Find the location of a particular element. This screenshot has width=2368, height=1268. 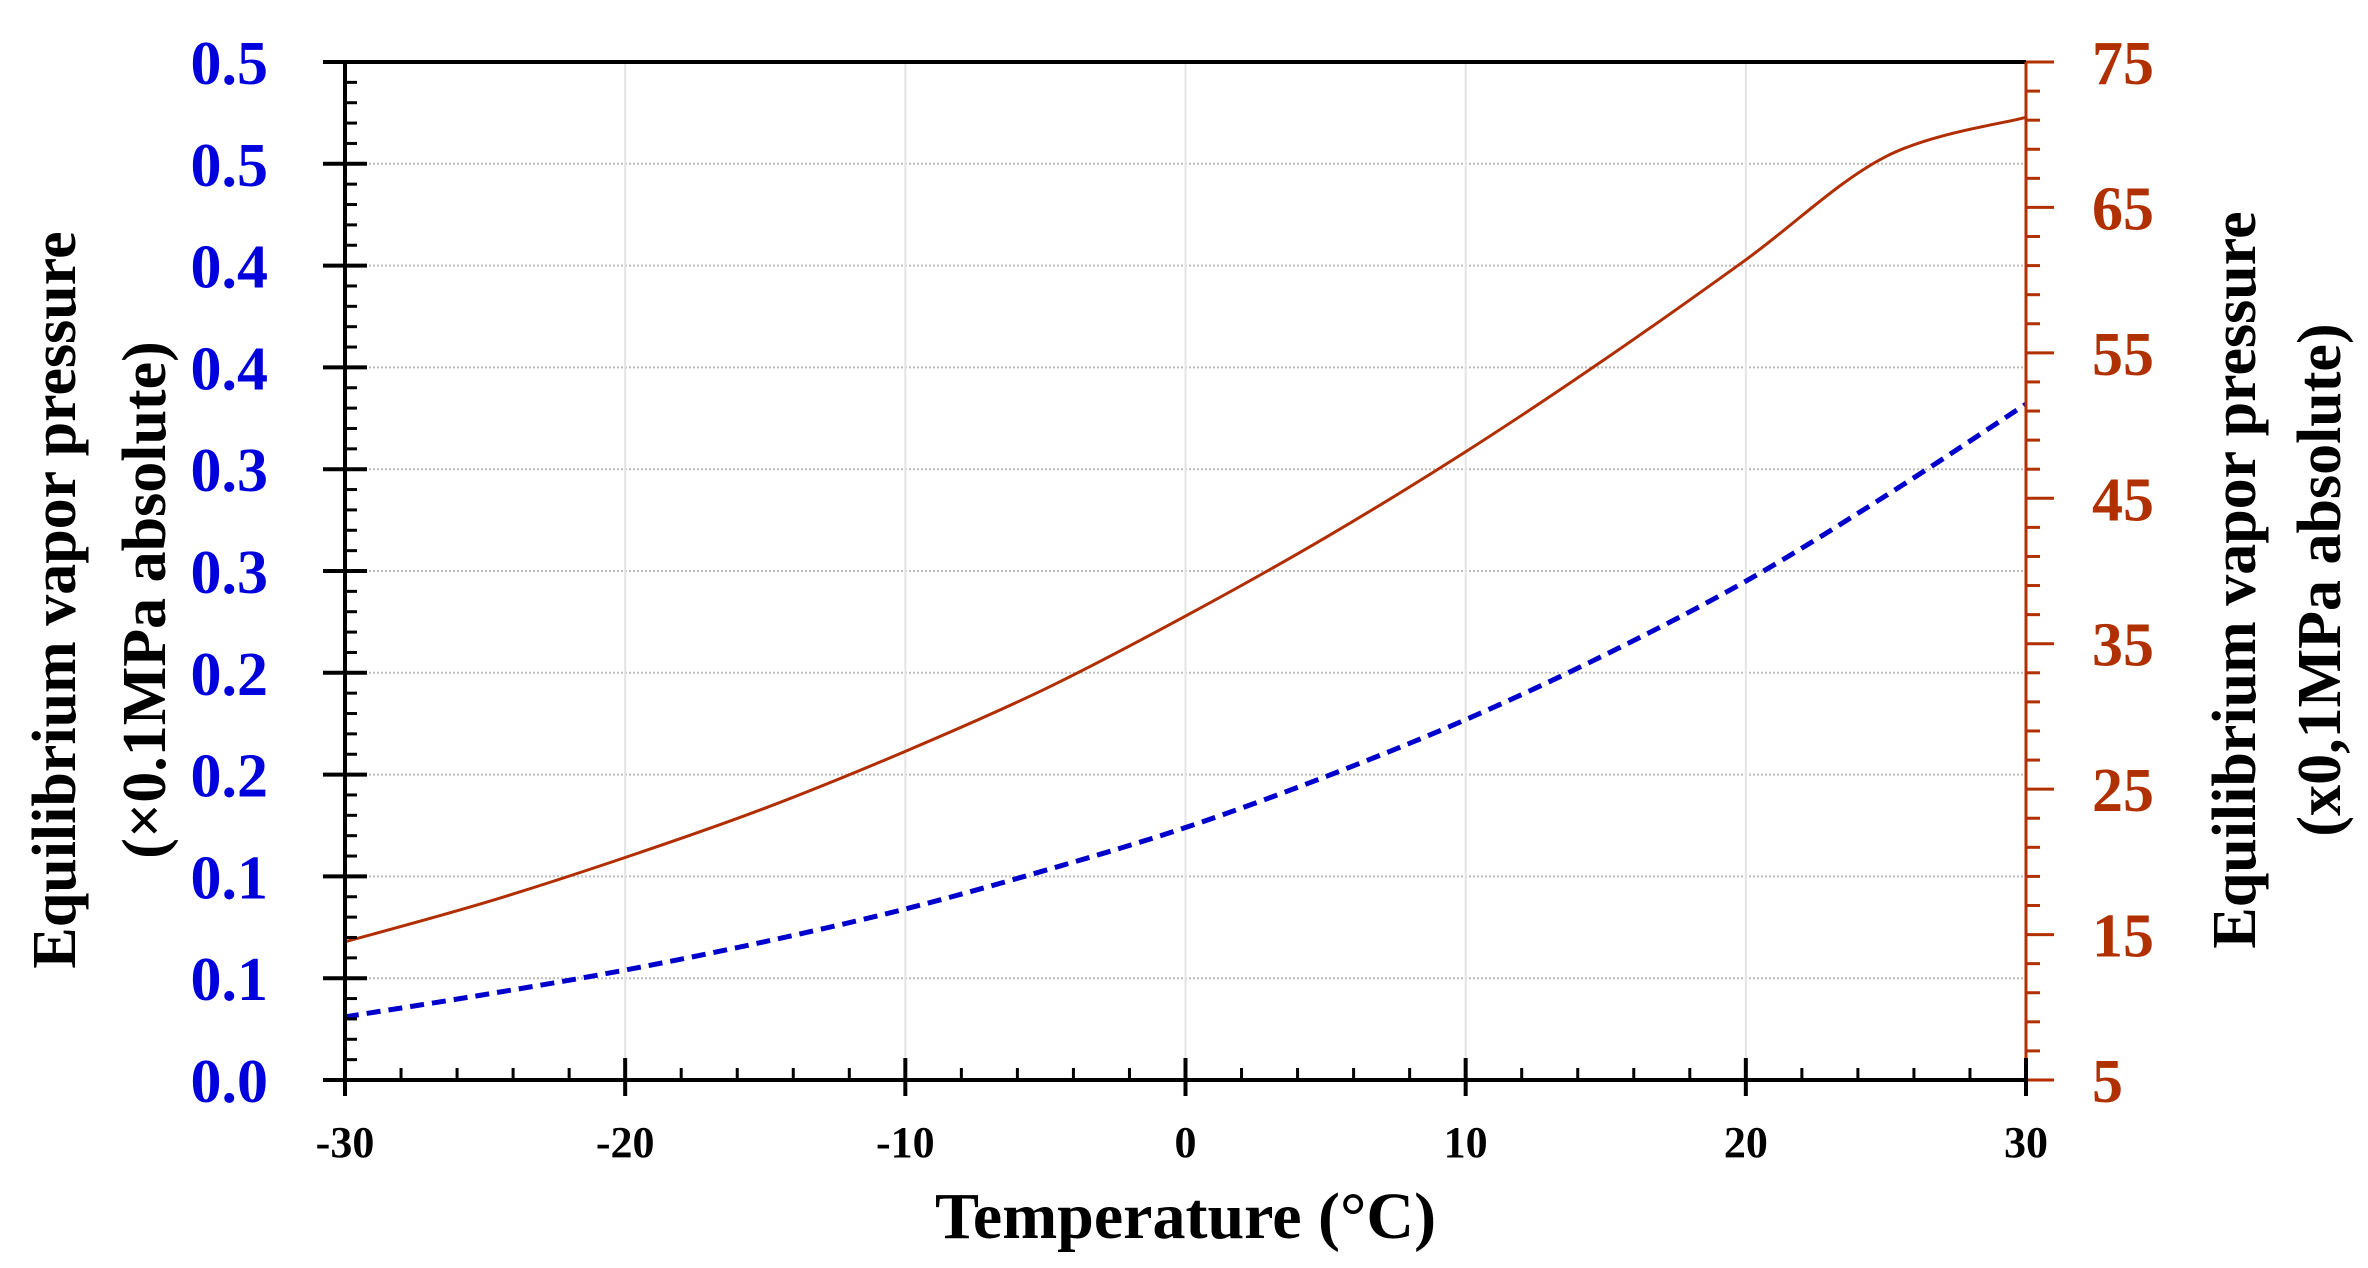

left-tick-label: 0.0 is located at coordinates (230, 1082).